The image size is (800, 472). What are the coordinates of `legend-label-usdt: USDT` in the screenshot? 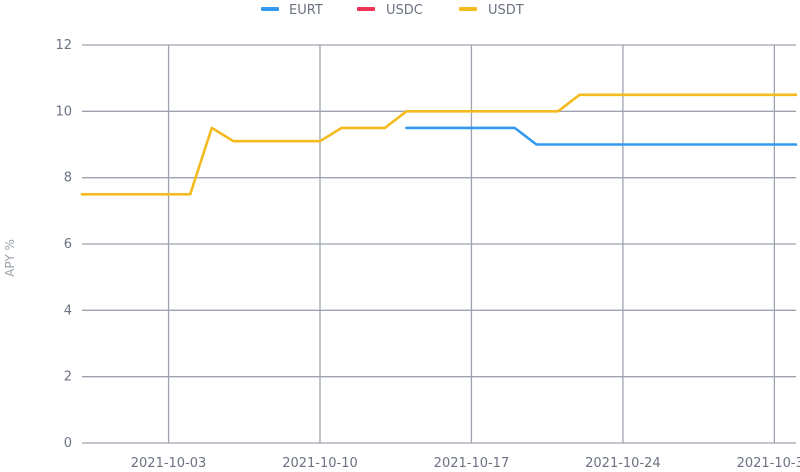 It's located at (506, 10).